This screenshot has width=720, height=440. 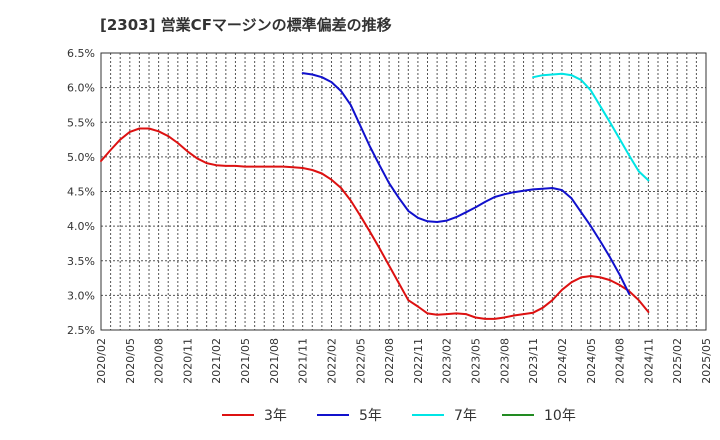 What do you see at coordinates (81, 122) in the screenshot?
I see `y-tick-label: 5.5%` at bounding box center [81, 122].